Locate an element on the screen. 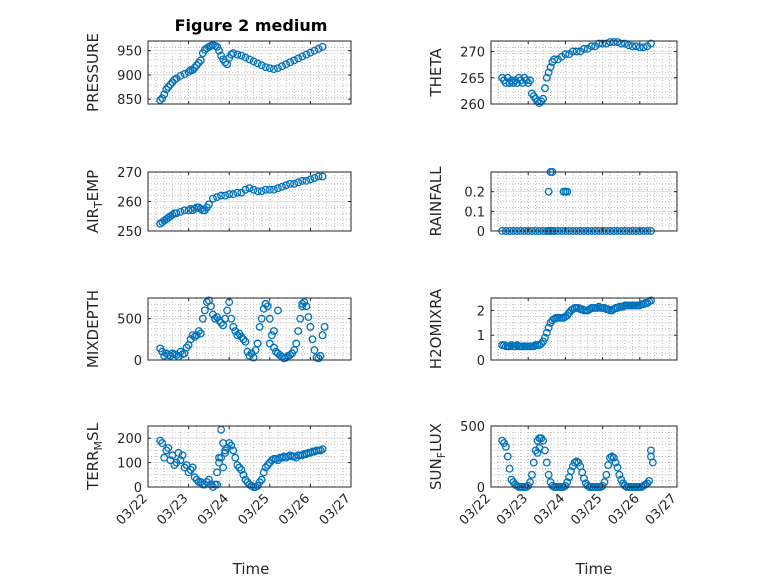 This screenshot has height=583, width=778. x-axis-label-right: Time is located at coordinates (594, 569).